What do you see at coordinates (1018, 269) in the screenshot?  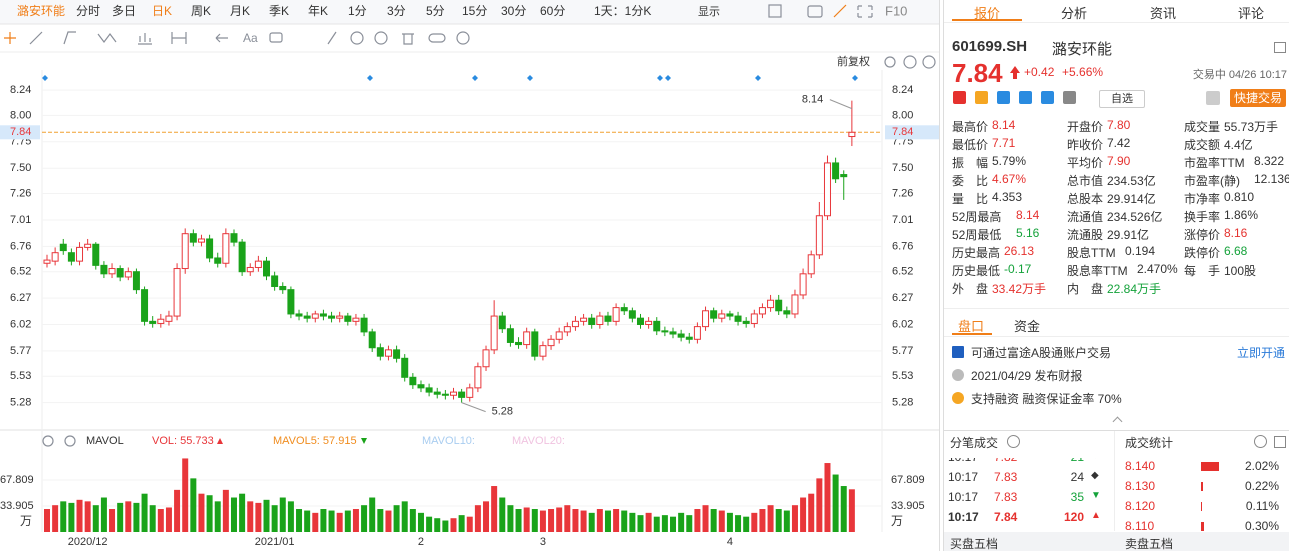 I see `field-value: -0.17` at bounding box center [1018, 269].